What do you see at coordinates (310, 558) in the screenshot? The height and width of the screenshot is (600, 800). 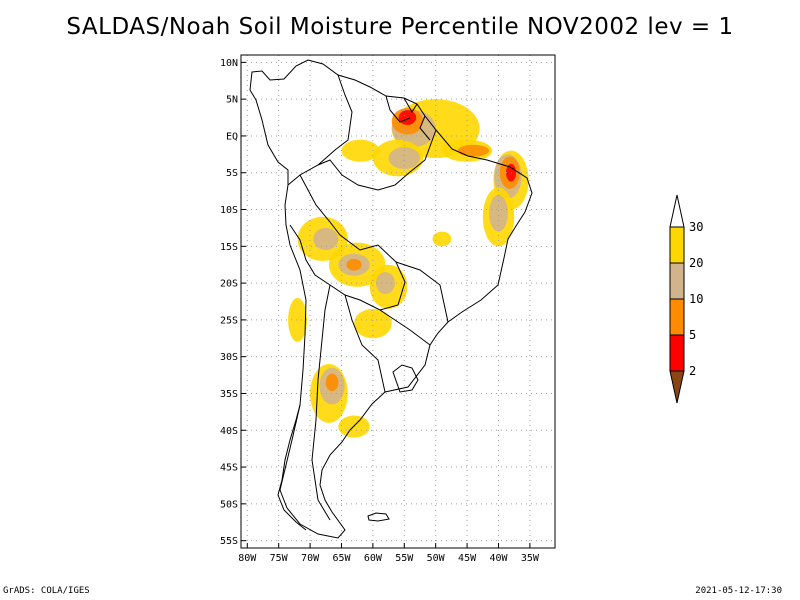 I see `lon-tick-label: 70W` at bounding box center [310, 558].